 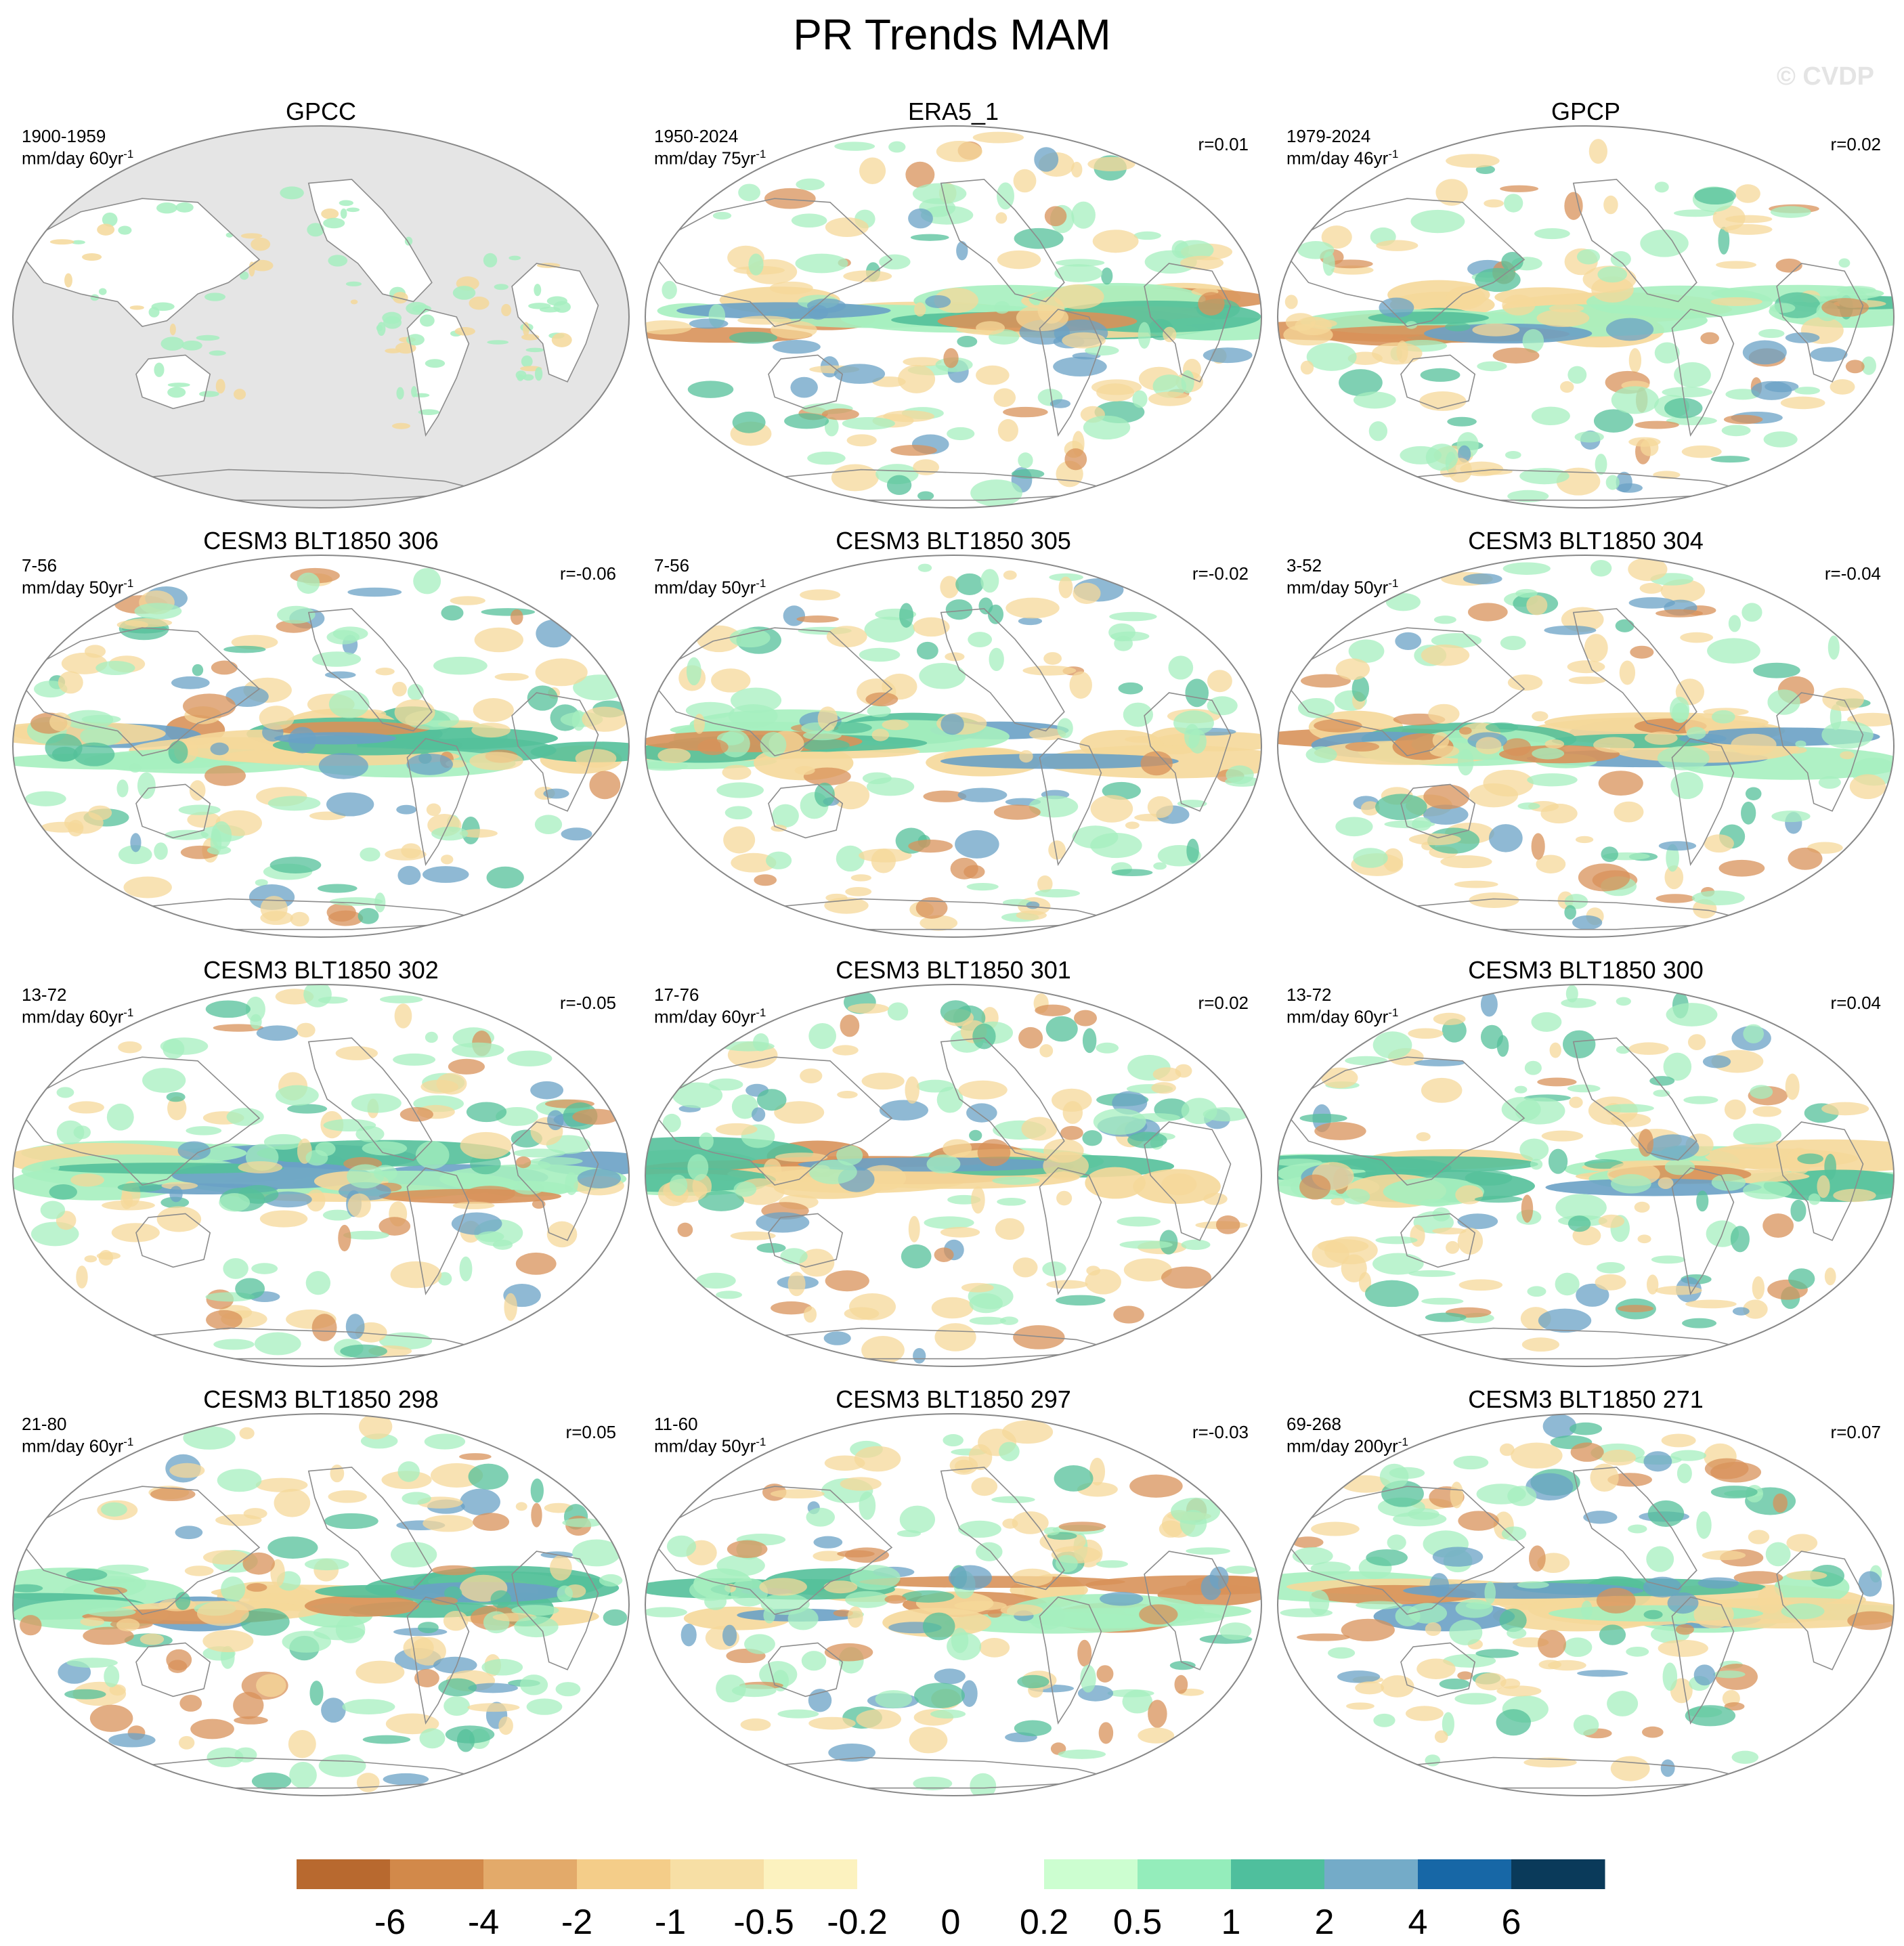 What do you see at coordinates (951, 1922) in the screenshot?
I see `colorbar-tick-label: 0` at bounding box center [951, 1922].